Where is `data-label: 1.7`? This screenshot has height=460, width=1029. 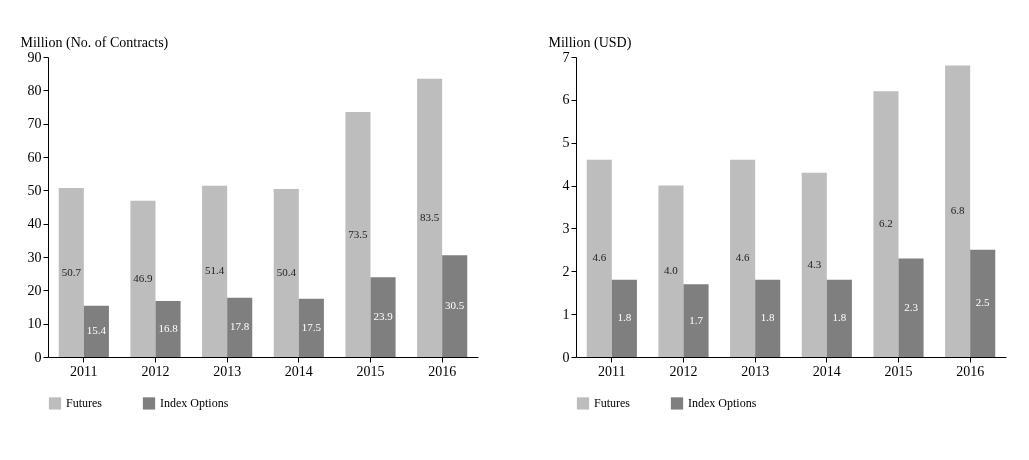 data-label: 1.7 is located at coordinates (696, 319).